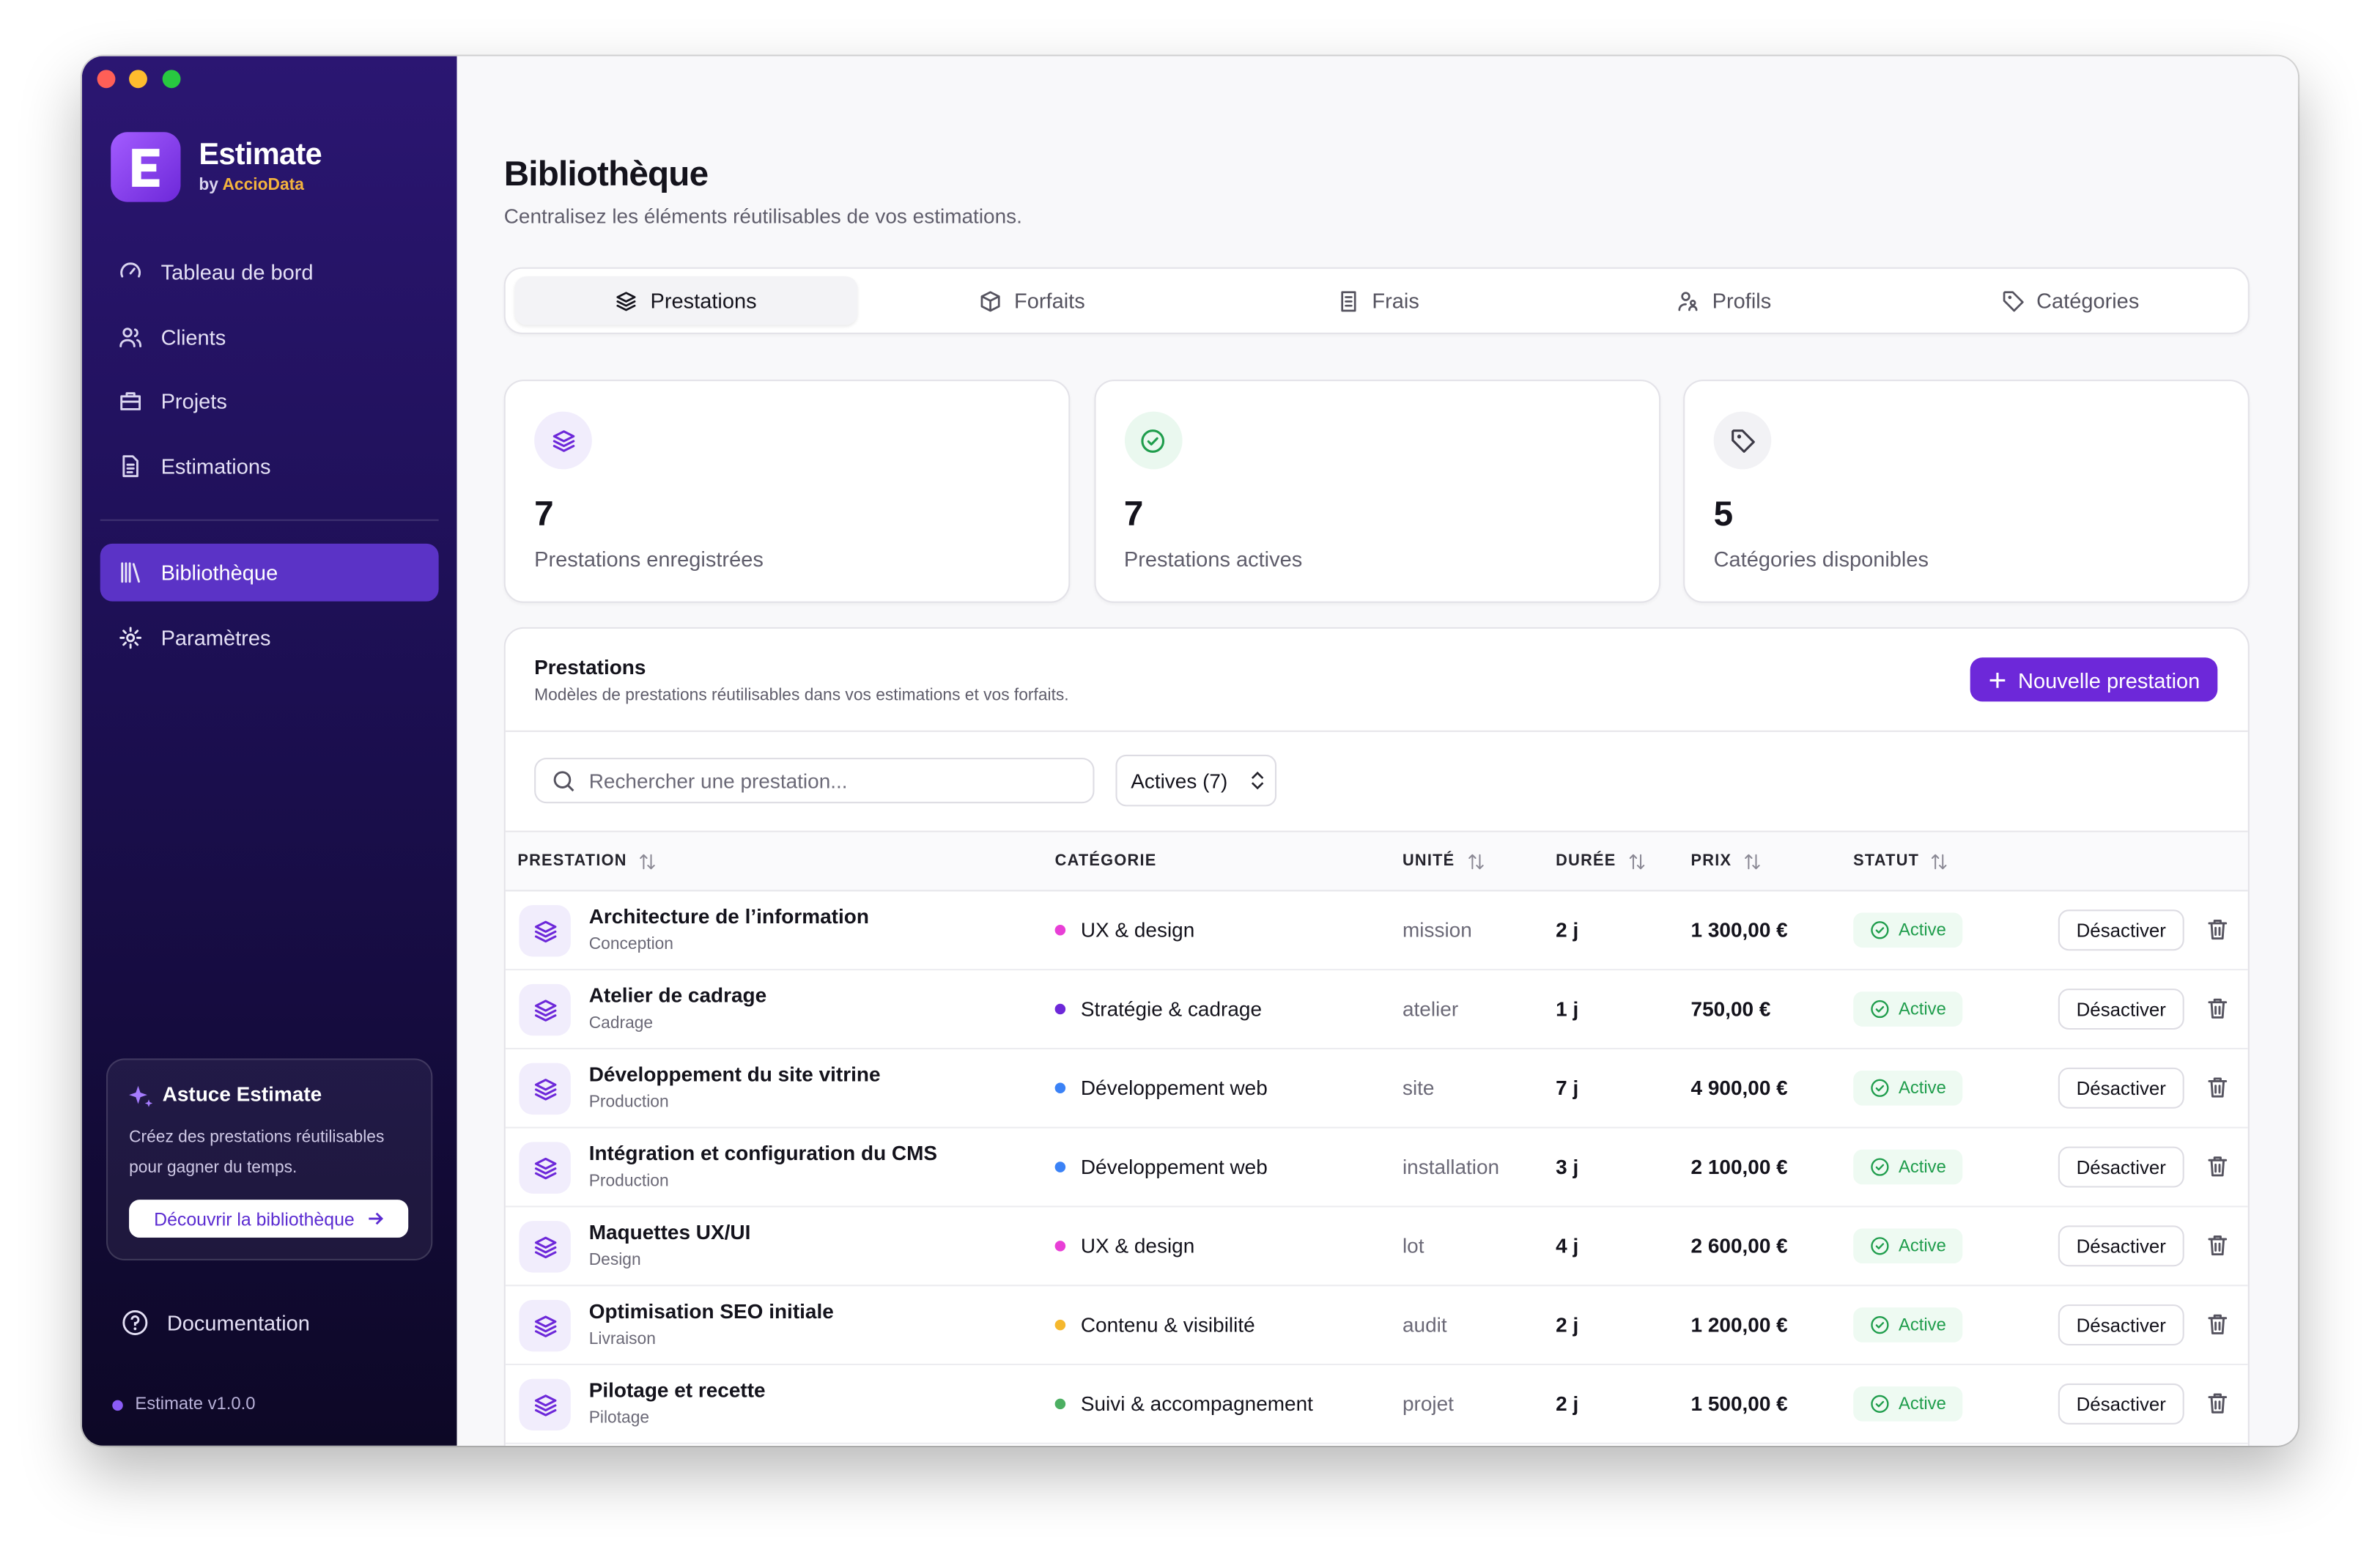 The width and height of the screenshot is (2380, 1555). Describe the element at coordinates (1739, 1325) in the screenshot. I see `price: 1 200,00 €` at that location.